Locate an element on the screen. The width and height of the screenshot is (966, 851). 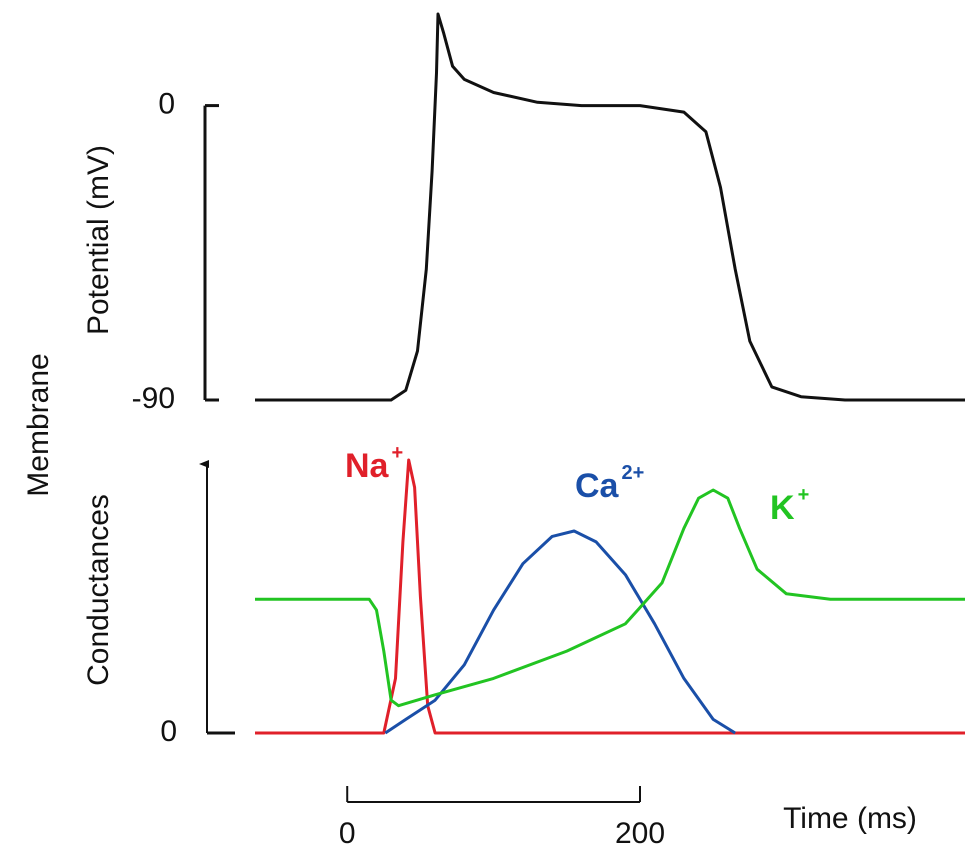
y-label: Potential (mV) is located at coordinates (98, 240).